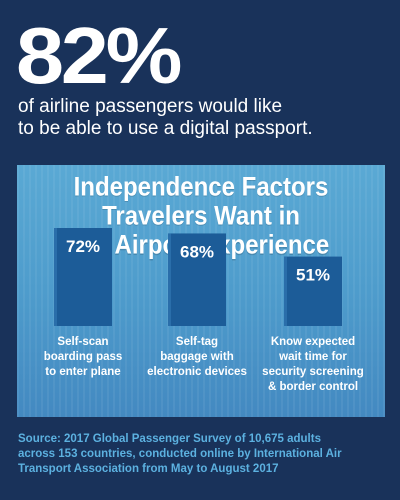 The height and width of the screenshot is (500, 400). What do you see at coordinates (285, 291) in the screenshot?
I see `bar-3-edge` at bounding box center [285, 291].